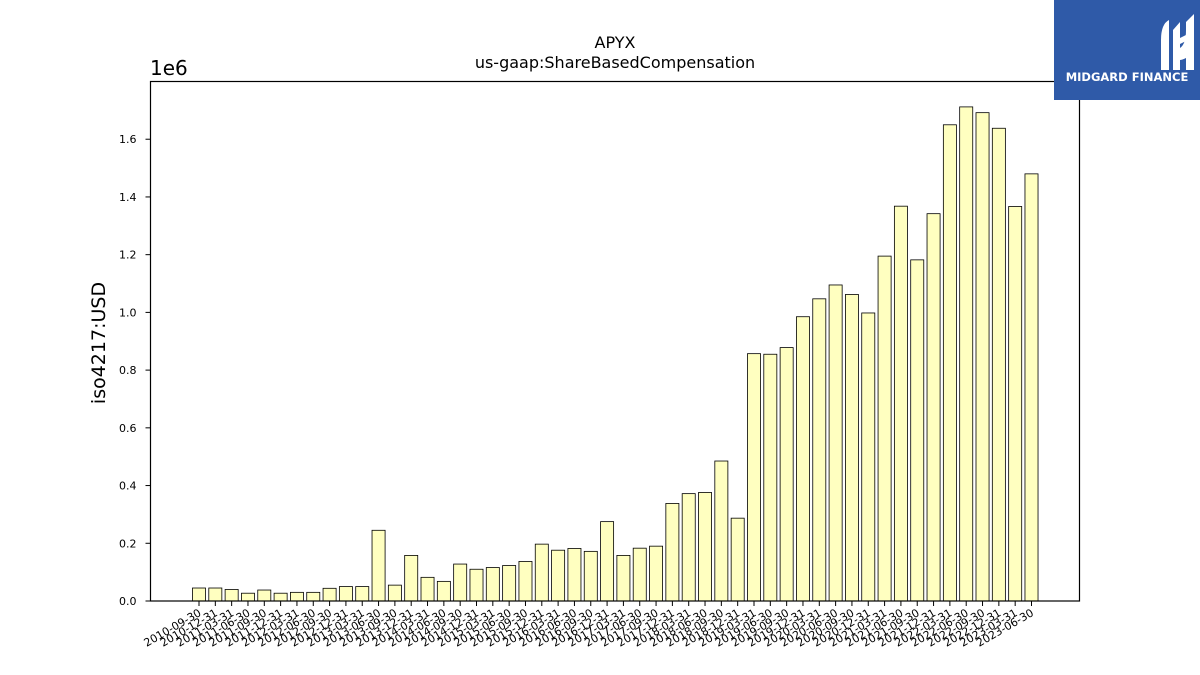 The image size is (1200, 675). What do you see at coordinates (615, 42) in the screenshot?
I see `chart-title: APYX` at bounding box center [615, 42].